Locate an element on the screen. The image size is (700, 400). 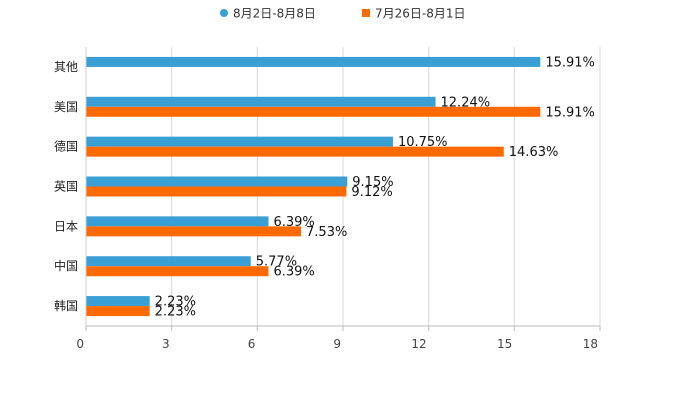
x-tick-label: 15 is located at coordinates (504, 344).